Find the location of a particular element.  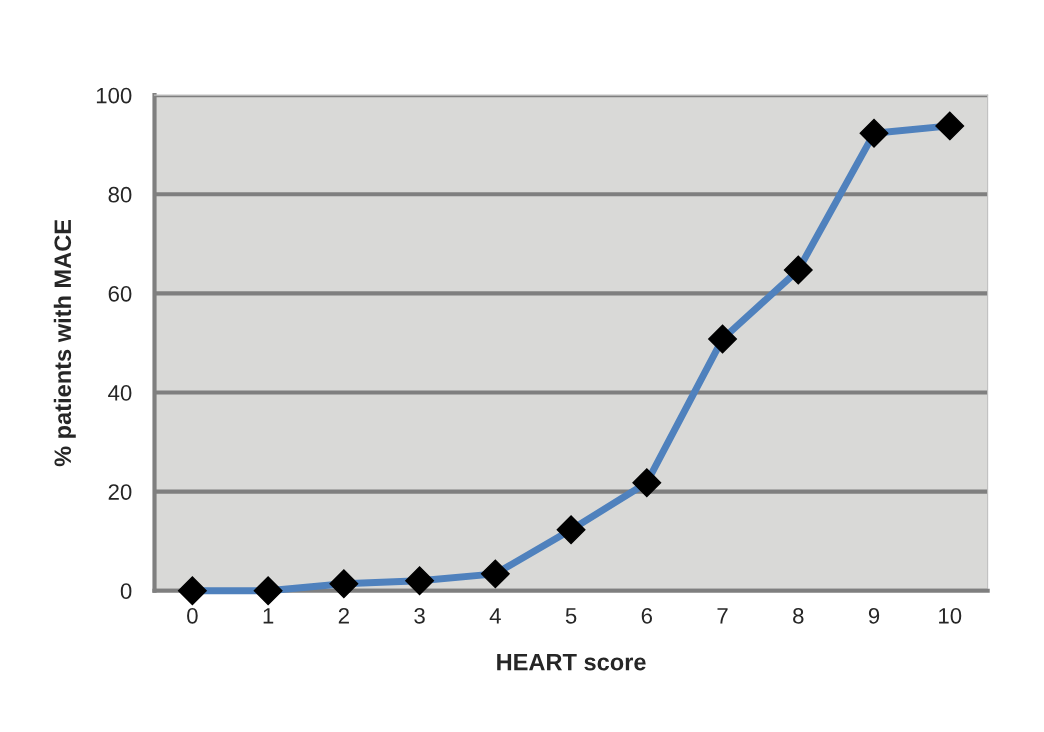

x-tick-label: 4 is located at coordinates (495, 616).